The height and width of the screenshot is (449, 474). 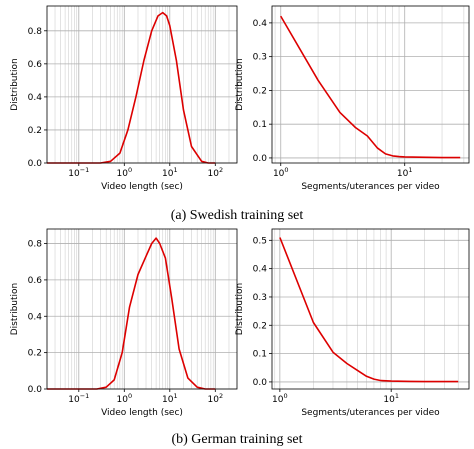 What do you see at coordinates (237, 215) in the screenshot?
I see `caption-a: (a) Swedish training set` at bounding box center [237, 215].